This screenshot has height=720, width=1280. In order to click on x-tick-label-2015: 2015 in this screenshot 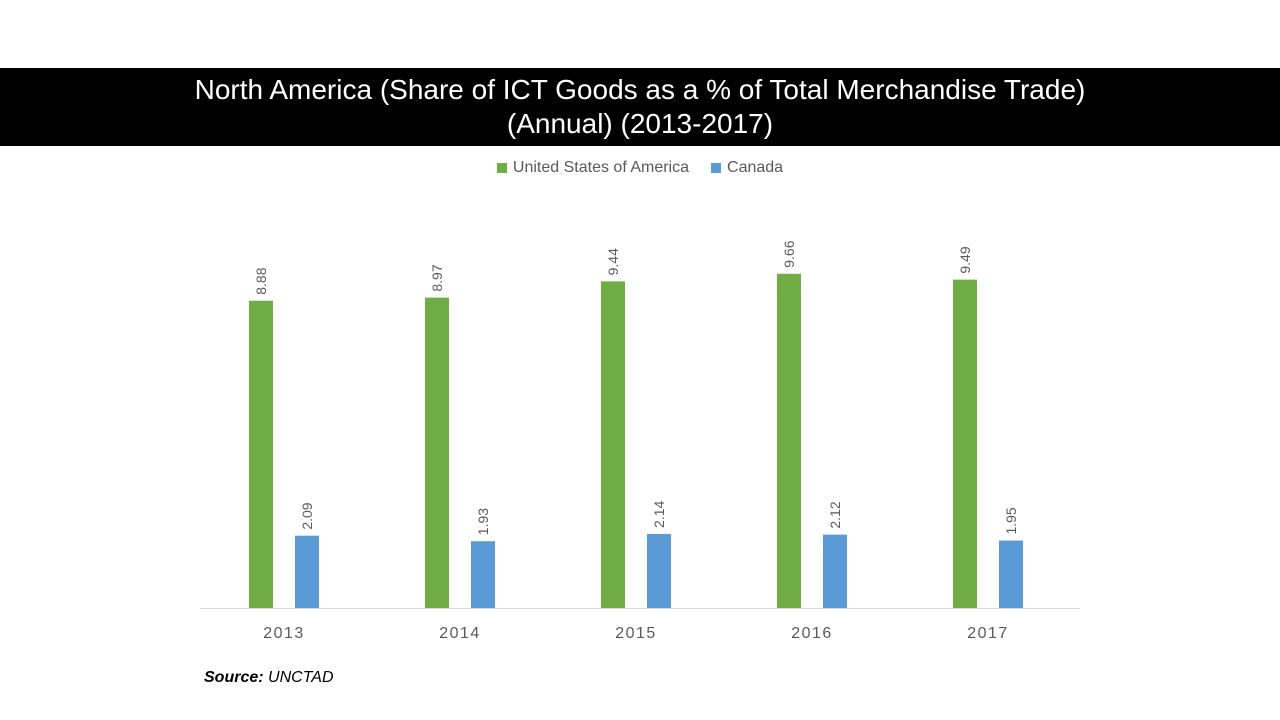, I will do `click(636, 633)`.